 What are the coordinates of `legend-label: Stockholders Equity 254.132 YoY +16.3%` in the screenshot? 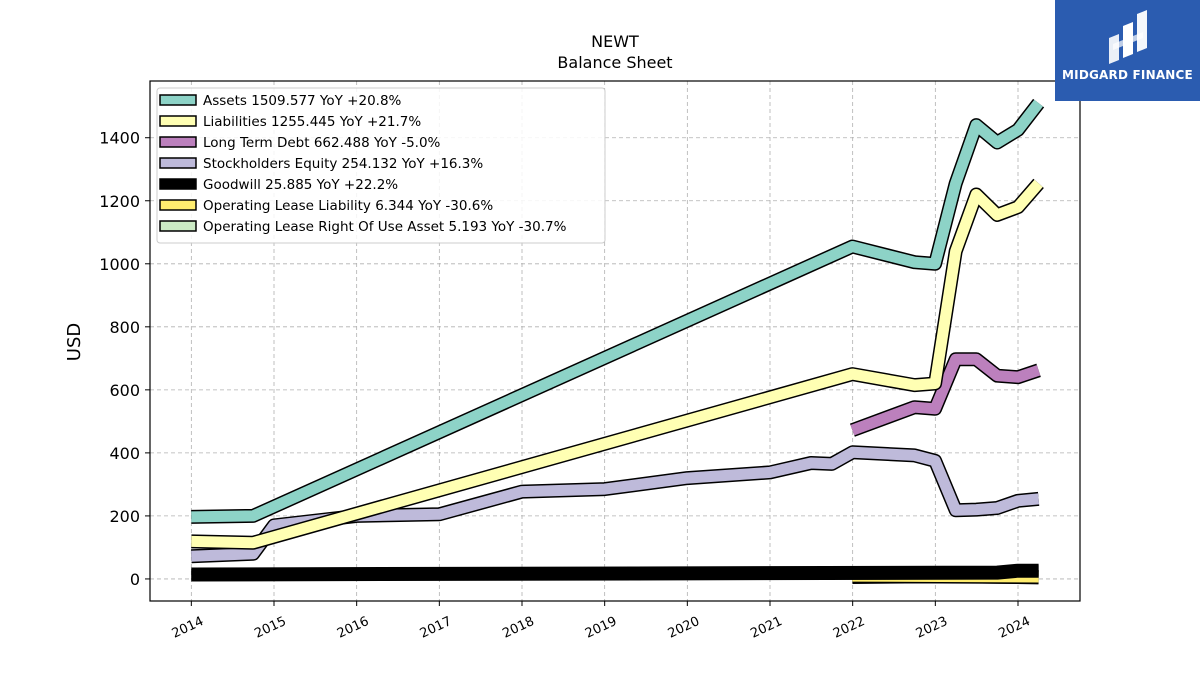 It's located at (343, 164).